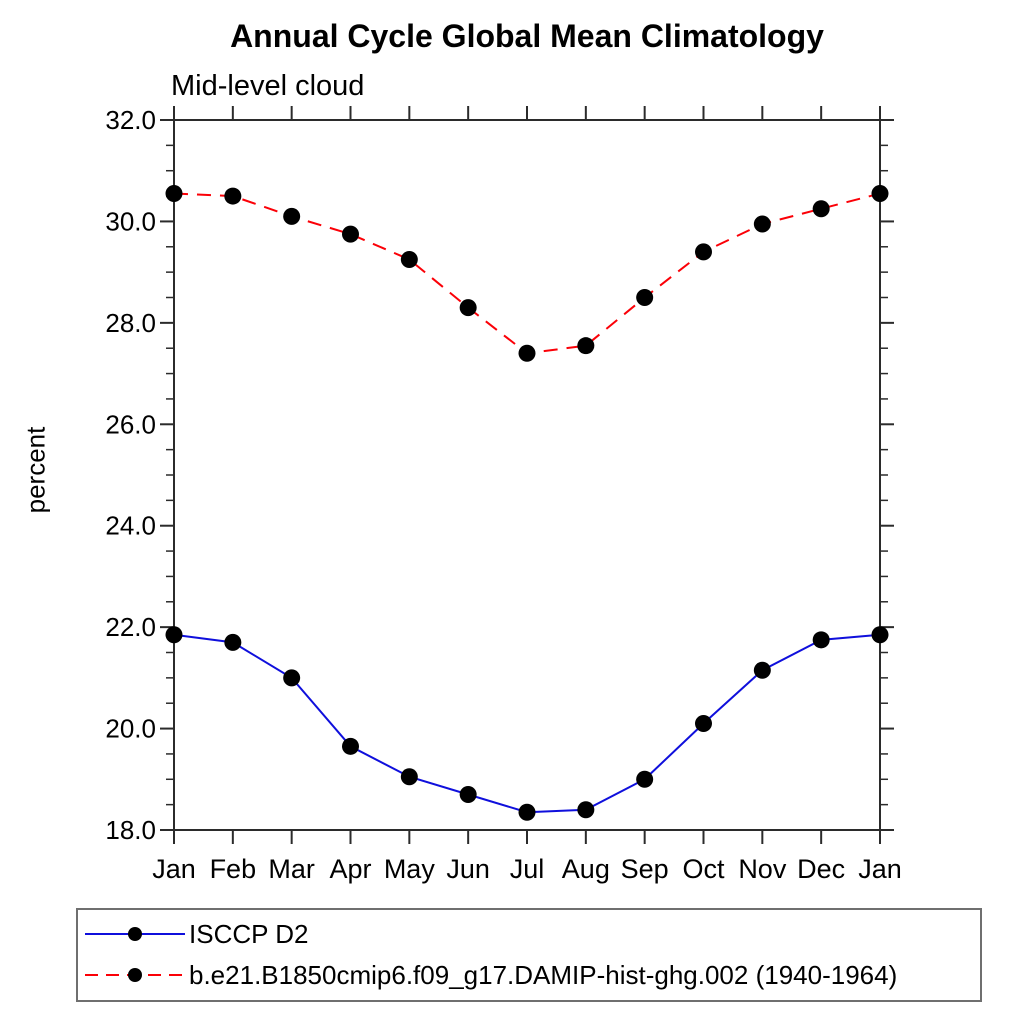  What do you see at coordinates (130, 526) in the screenshot?
I see `y-tick-label: 24.0` at bounding box center [130, 526].